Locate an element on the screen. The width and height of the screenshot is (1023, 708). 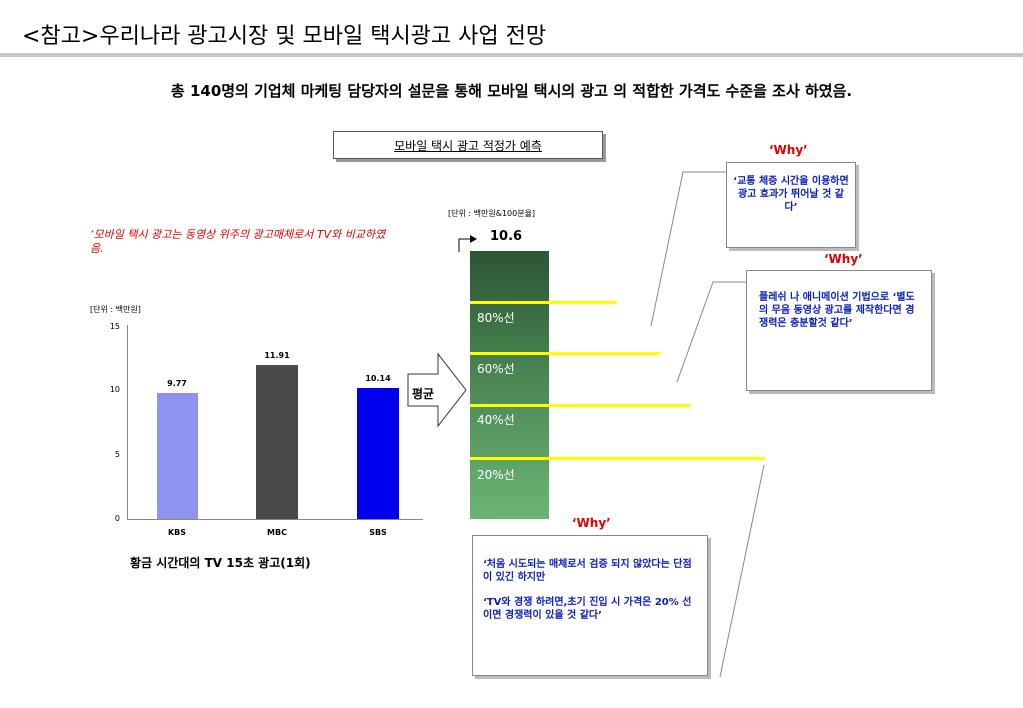
category-label: KBS is located at coordinates (177, 532).